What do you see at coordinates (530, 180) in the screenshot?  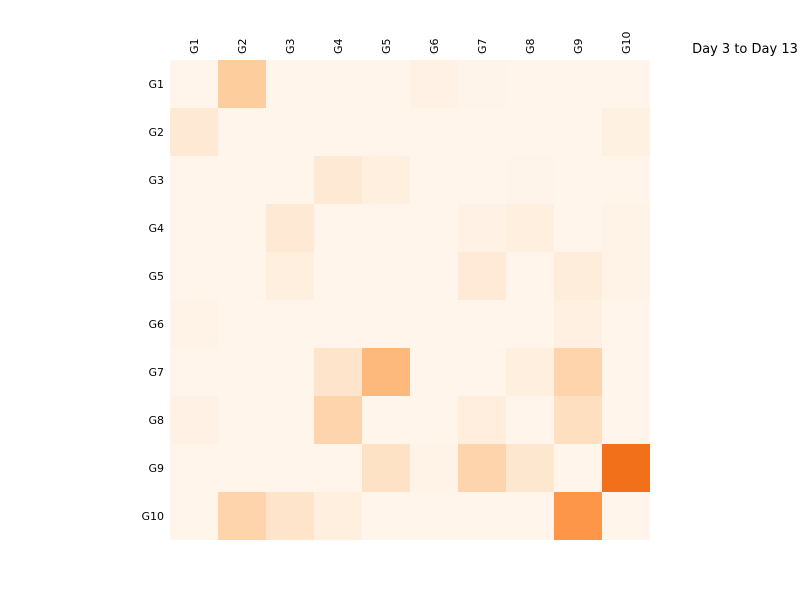 I see `heatmap-cell-G3-G8` at bounding box center [530, 180].